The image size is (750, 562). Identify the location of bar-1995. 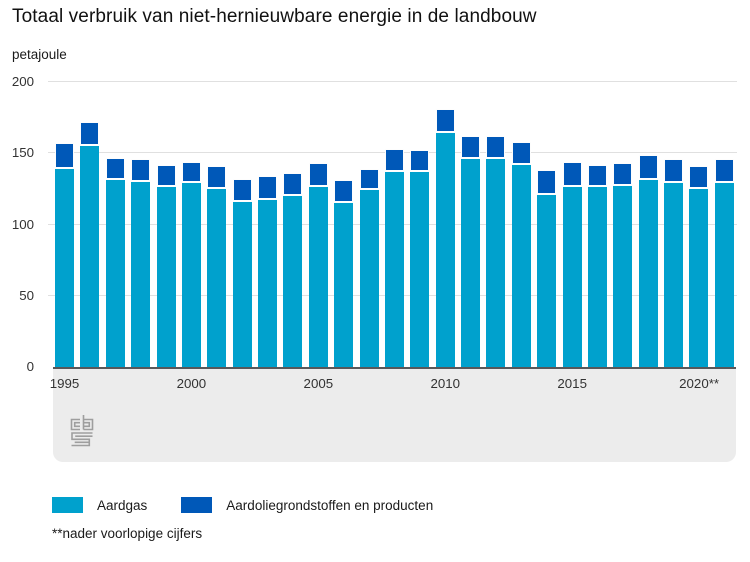
(64, 255).